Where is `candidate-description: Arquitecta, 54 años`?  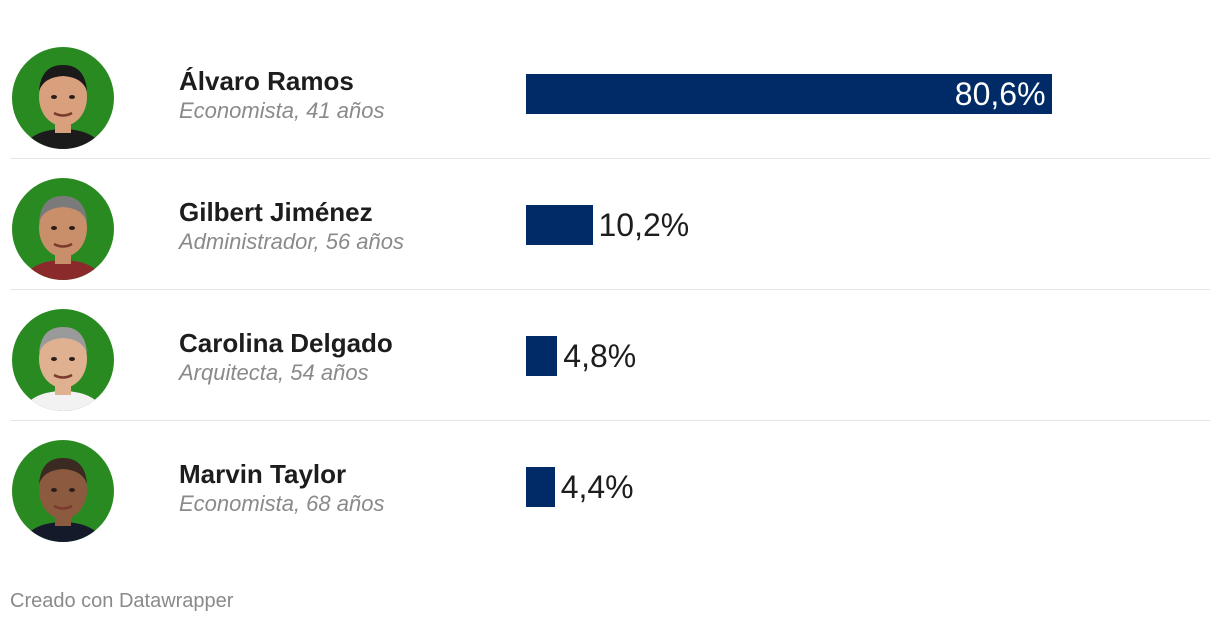
candidate-description: Arquitecta, 54 años is located at coordinates (274, 372).